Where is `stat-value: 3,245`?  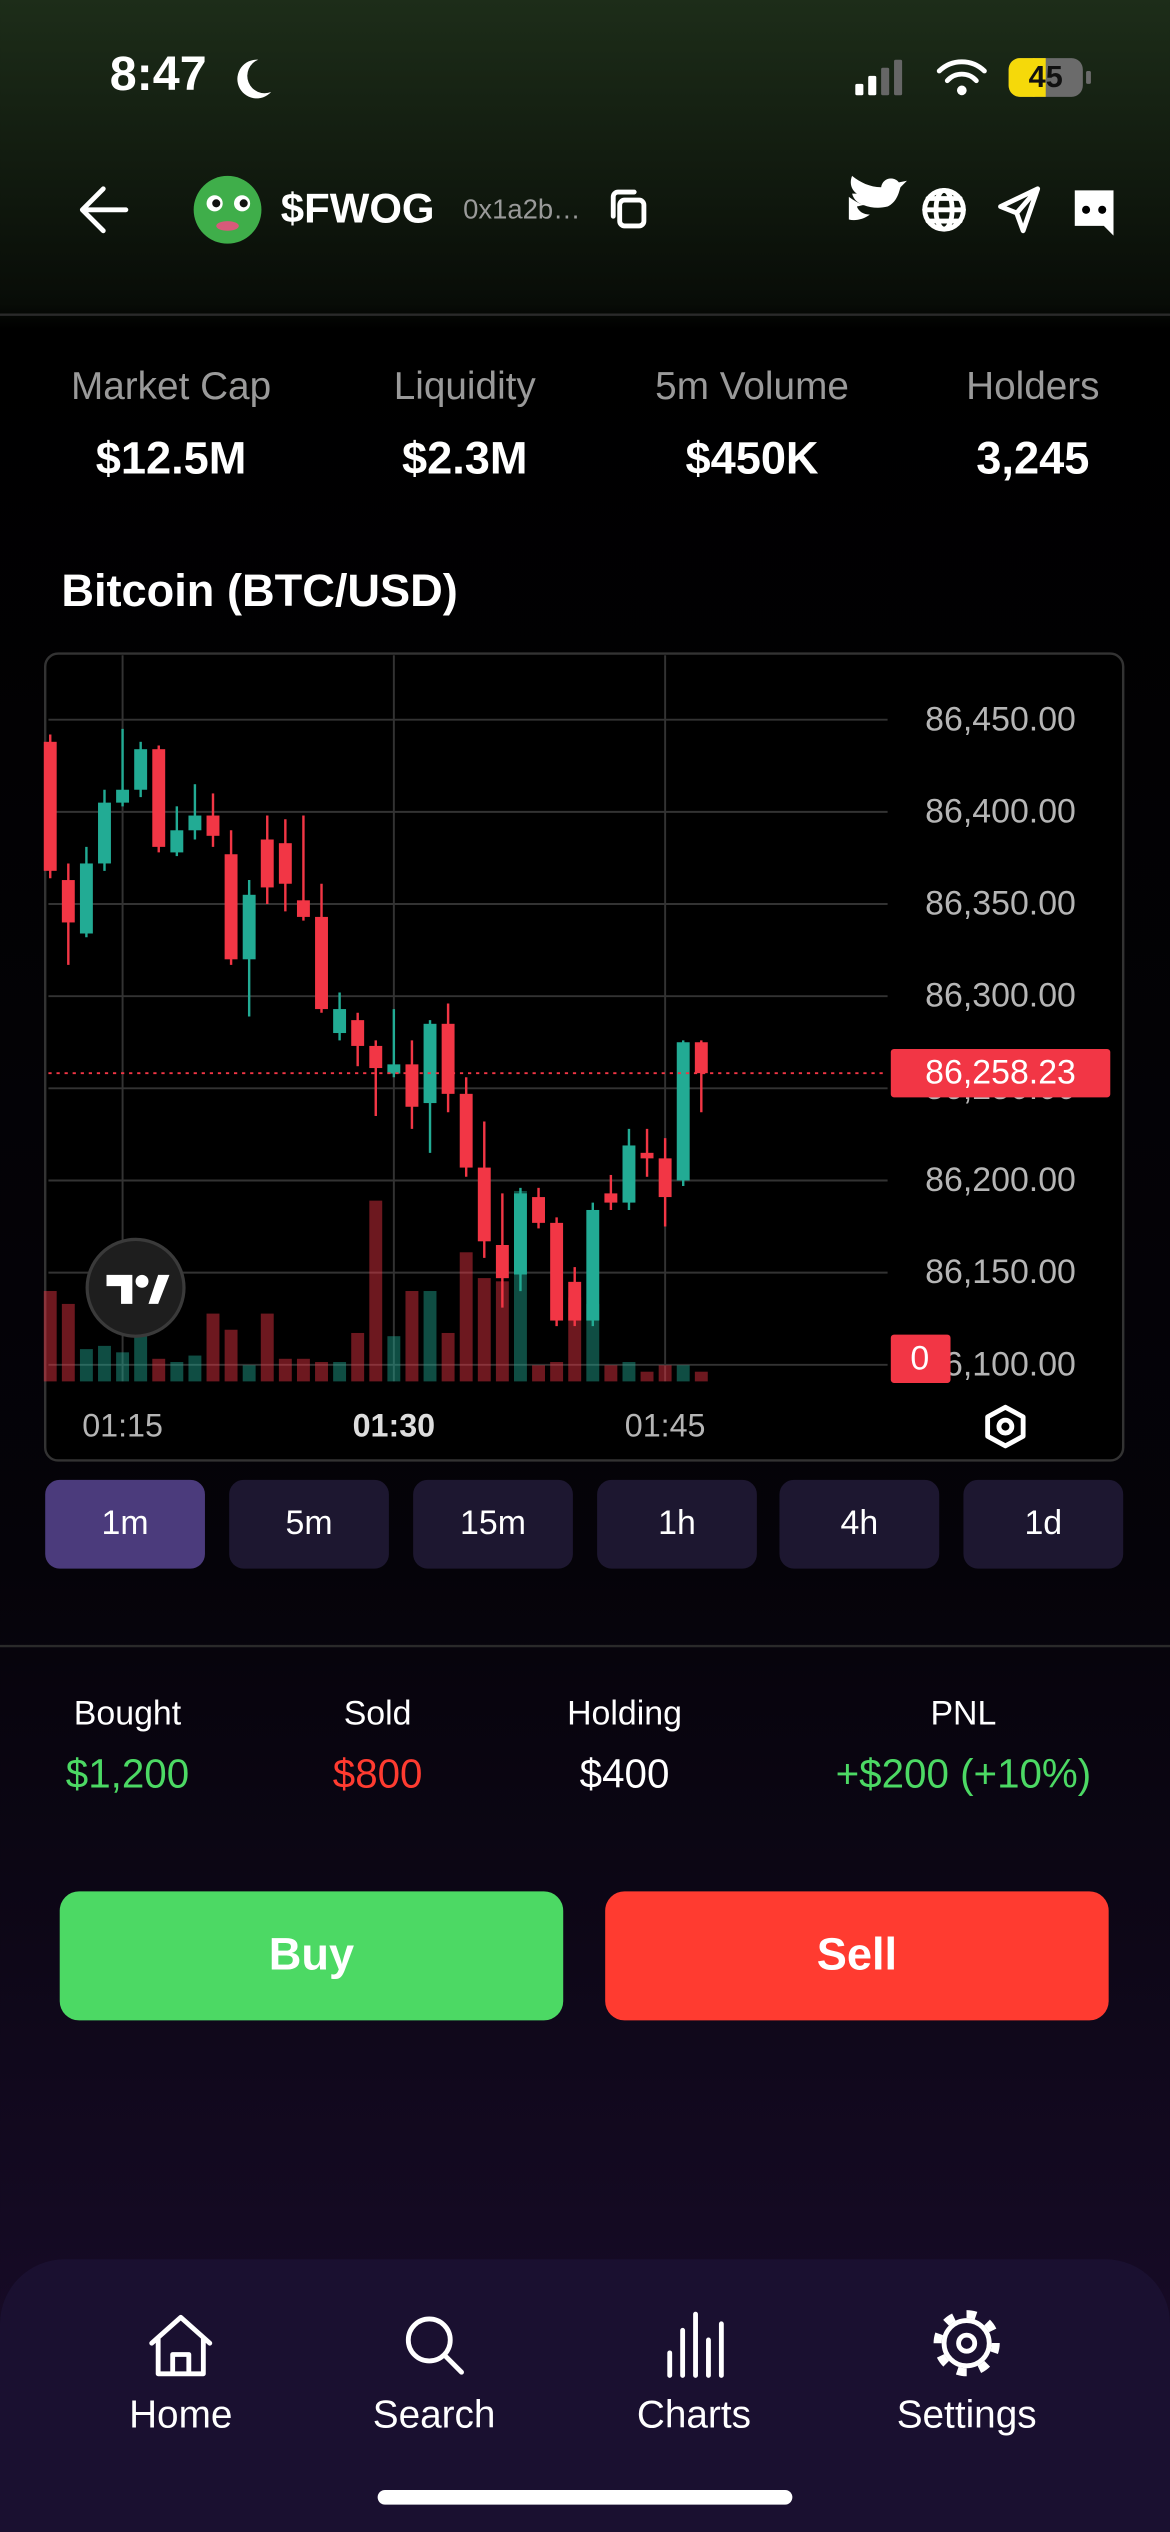
stat-value: 3,245 is located at coordinates (1032, 457).